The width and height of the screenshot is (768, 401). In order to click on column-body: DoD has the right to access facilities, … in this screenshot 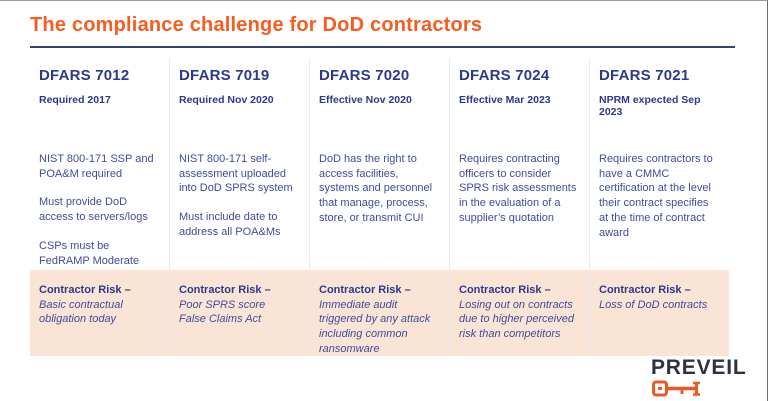, I will do `click(379, 210)`.